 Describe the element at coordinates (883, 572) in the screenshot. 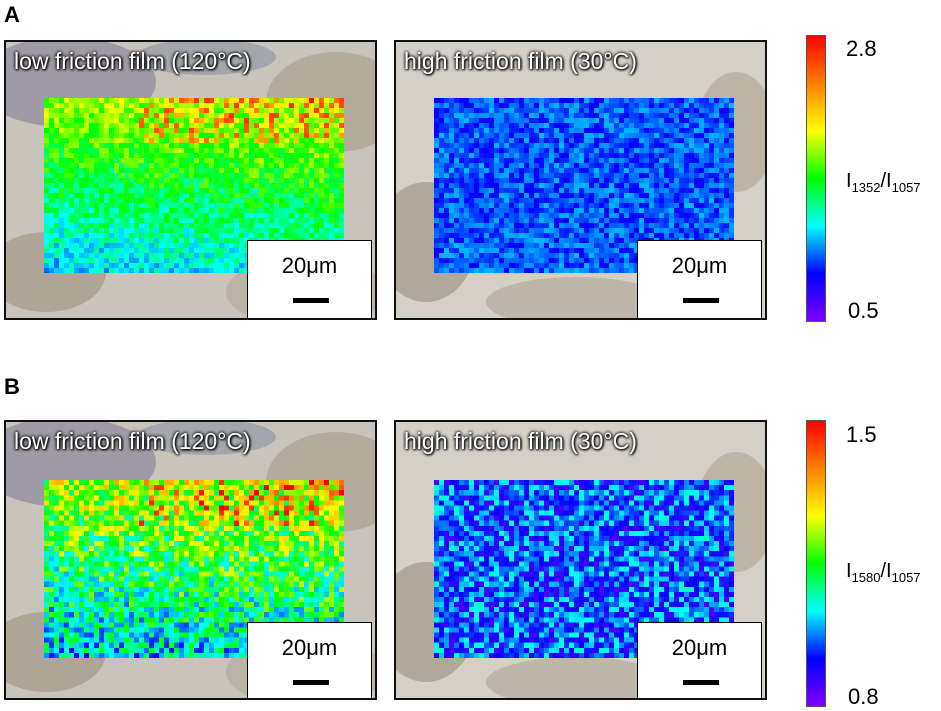

I see `colorbar-b-label: I1580/I1057` at that location.